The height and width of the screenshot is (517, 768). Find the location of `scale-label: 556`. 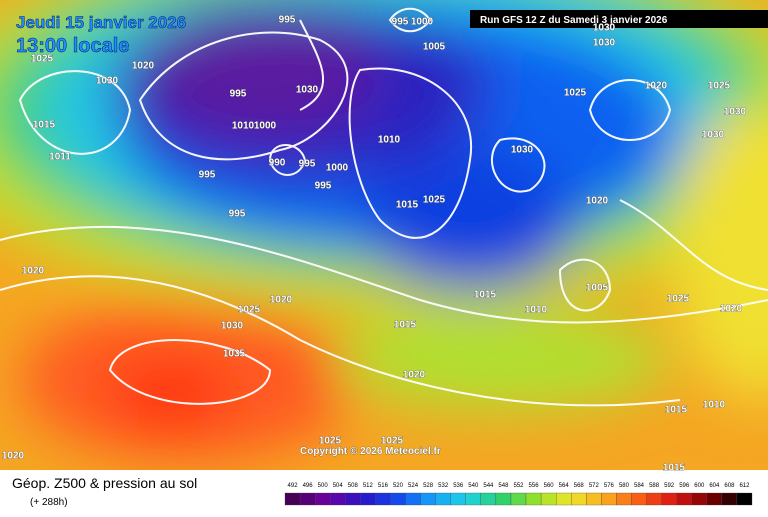

scale-label: 556 is located at coordinates (534, 486).